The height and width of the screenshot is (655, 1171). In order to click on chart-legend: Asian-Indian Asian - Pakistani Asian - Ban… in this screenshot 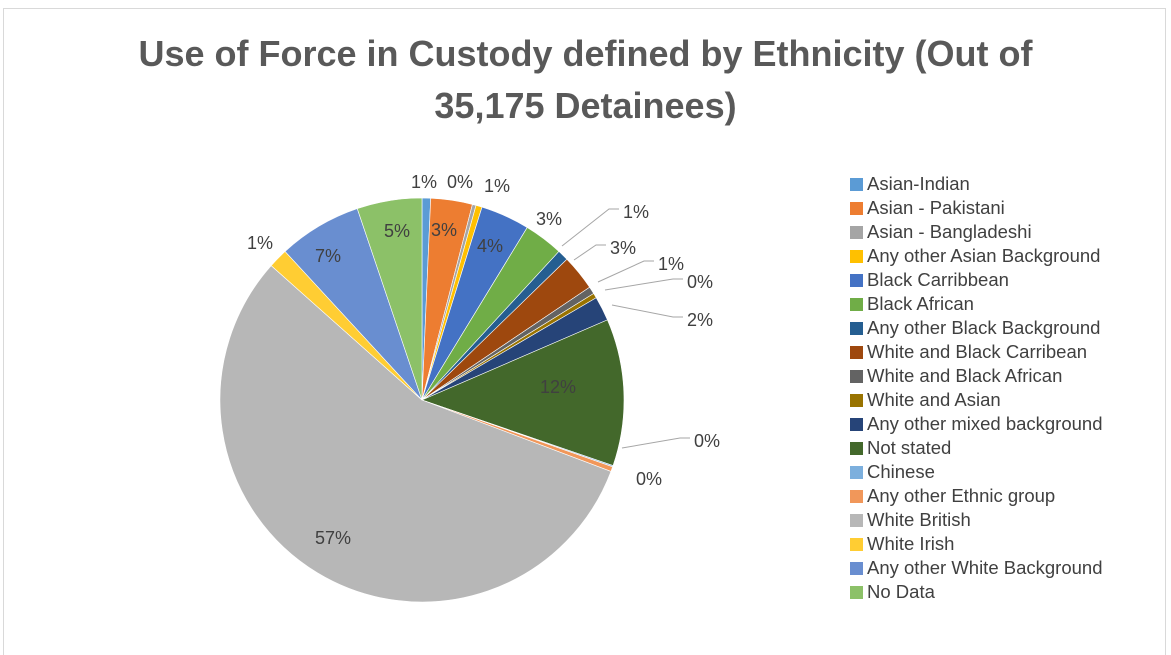, I will do `click(976, 388)`.